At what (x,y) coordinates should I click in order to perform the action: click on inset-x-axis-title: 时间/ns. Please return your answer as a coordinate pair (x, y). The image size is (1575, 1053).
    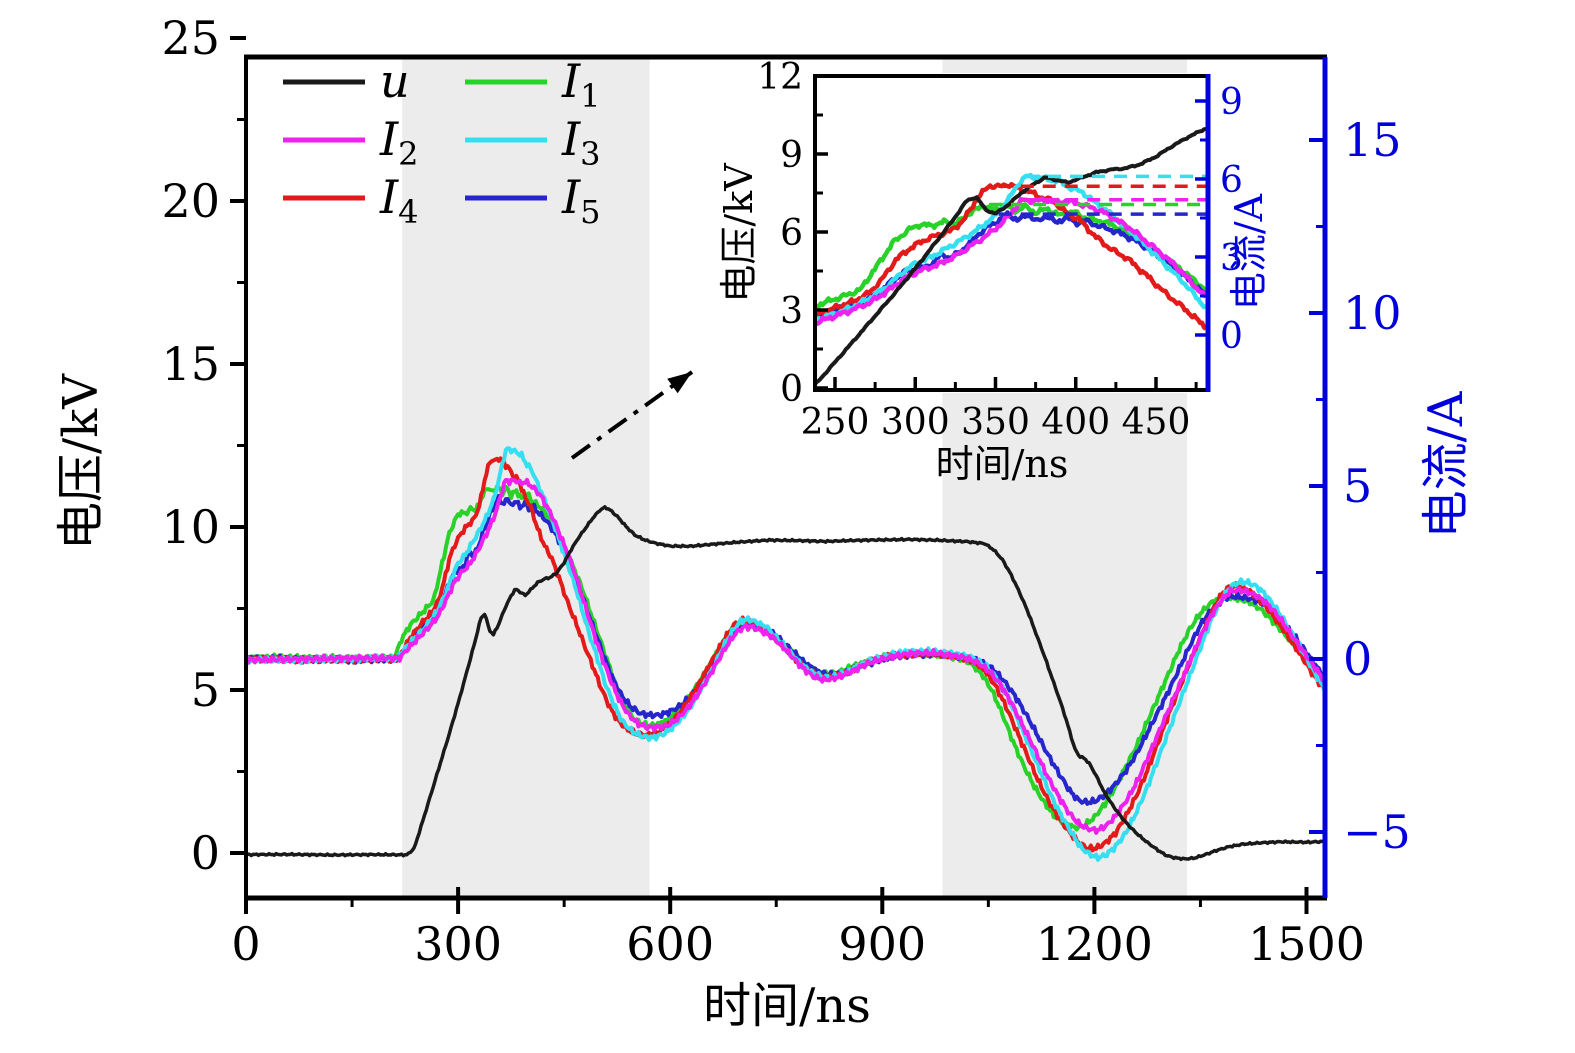
    Looking at the image, I should click on (1002, 464).